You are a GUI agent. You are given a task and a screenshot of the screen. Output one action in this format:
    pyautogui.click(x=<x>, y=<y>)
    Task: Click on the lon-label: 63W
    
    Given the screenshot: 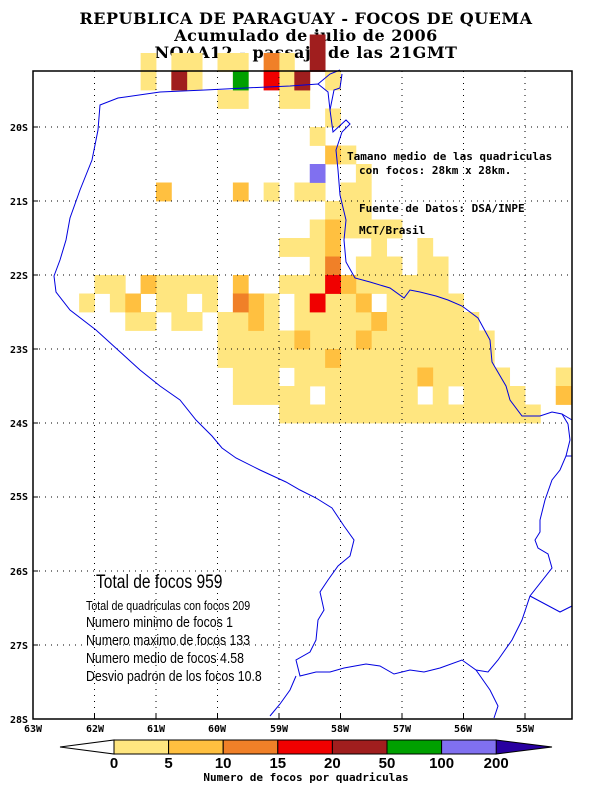 What is the action you would take?
    pyautogui.click(x=33, y=729)
    